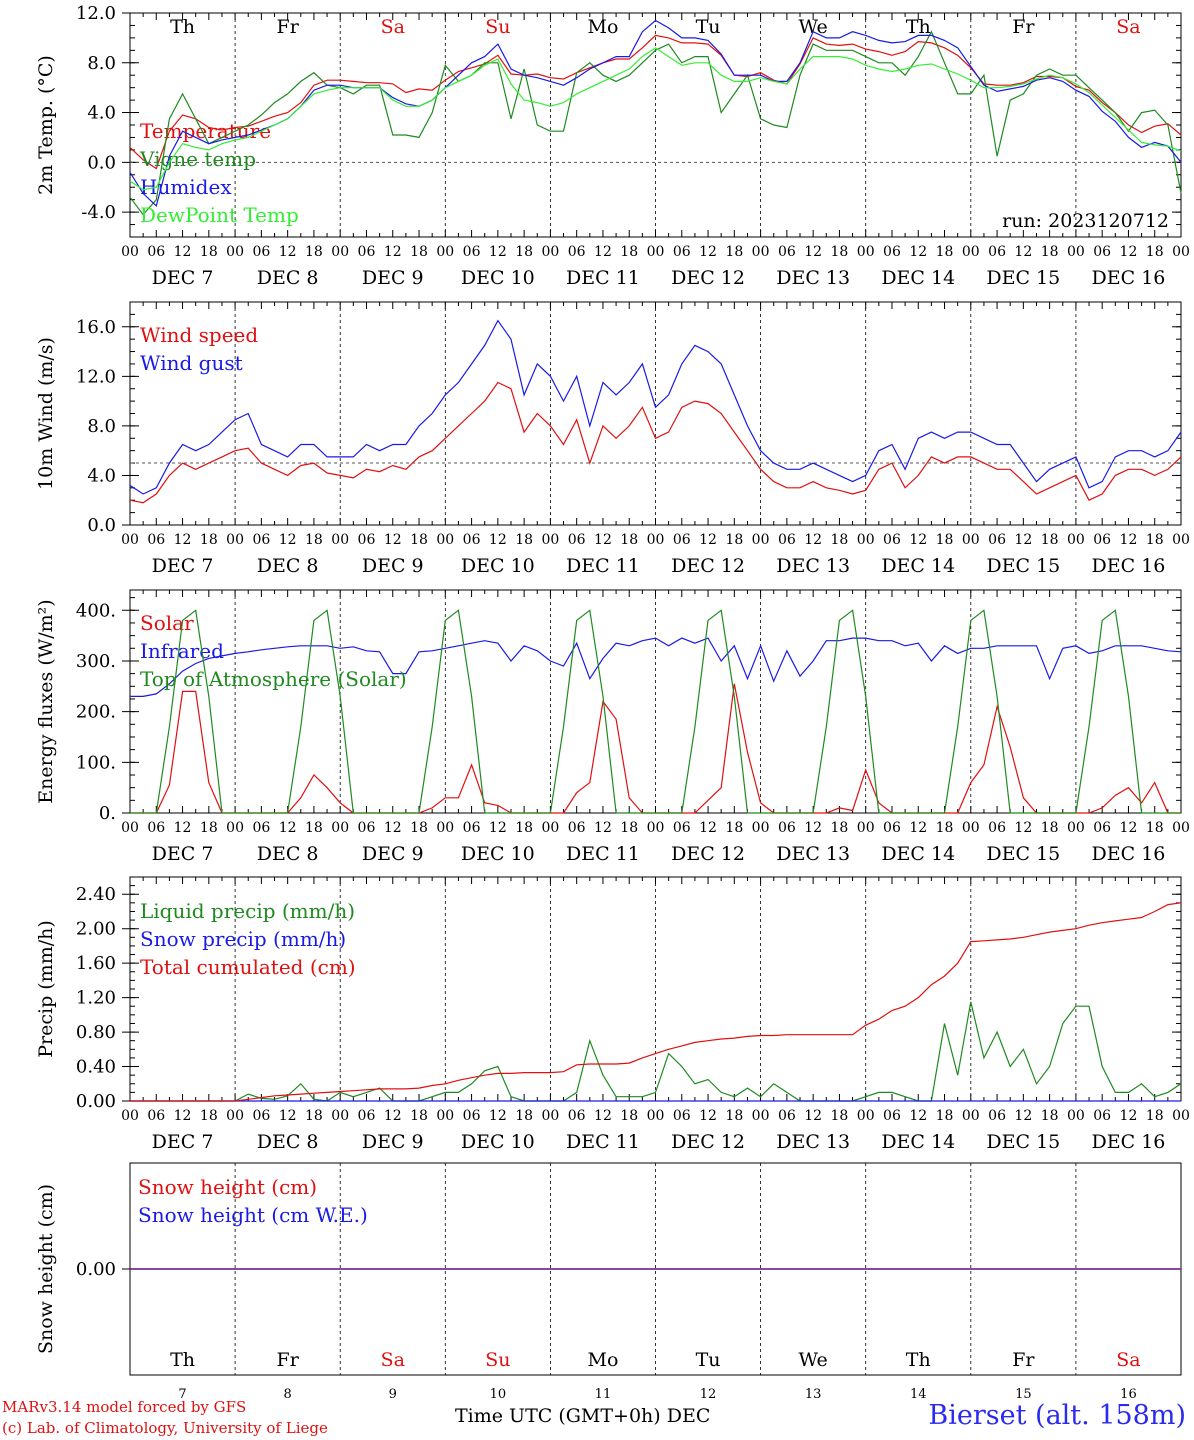 This screenshot has height=1440, width=1194. I want to click on day-number-label: 14, so click(918, 1394).